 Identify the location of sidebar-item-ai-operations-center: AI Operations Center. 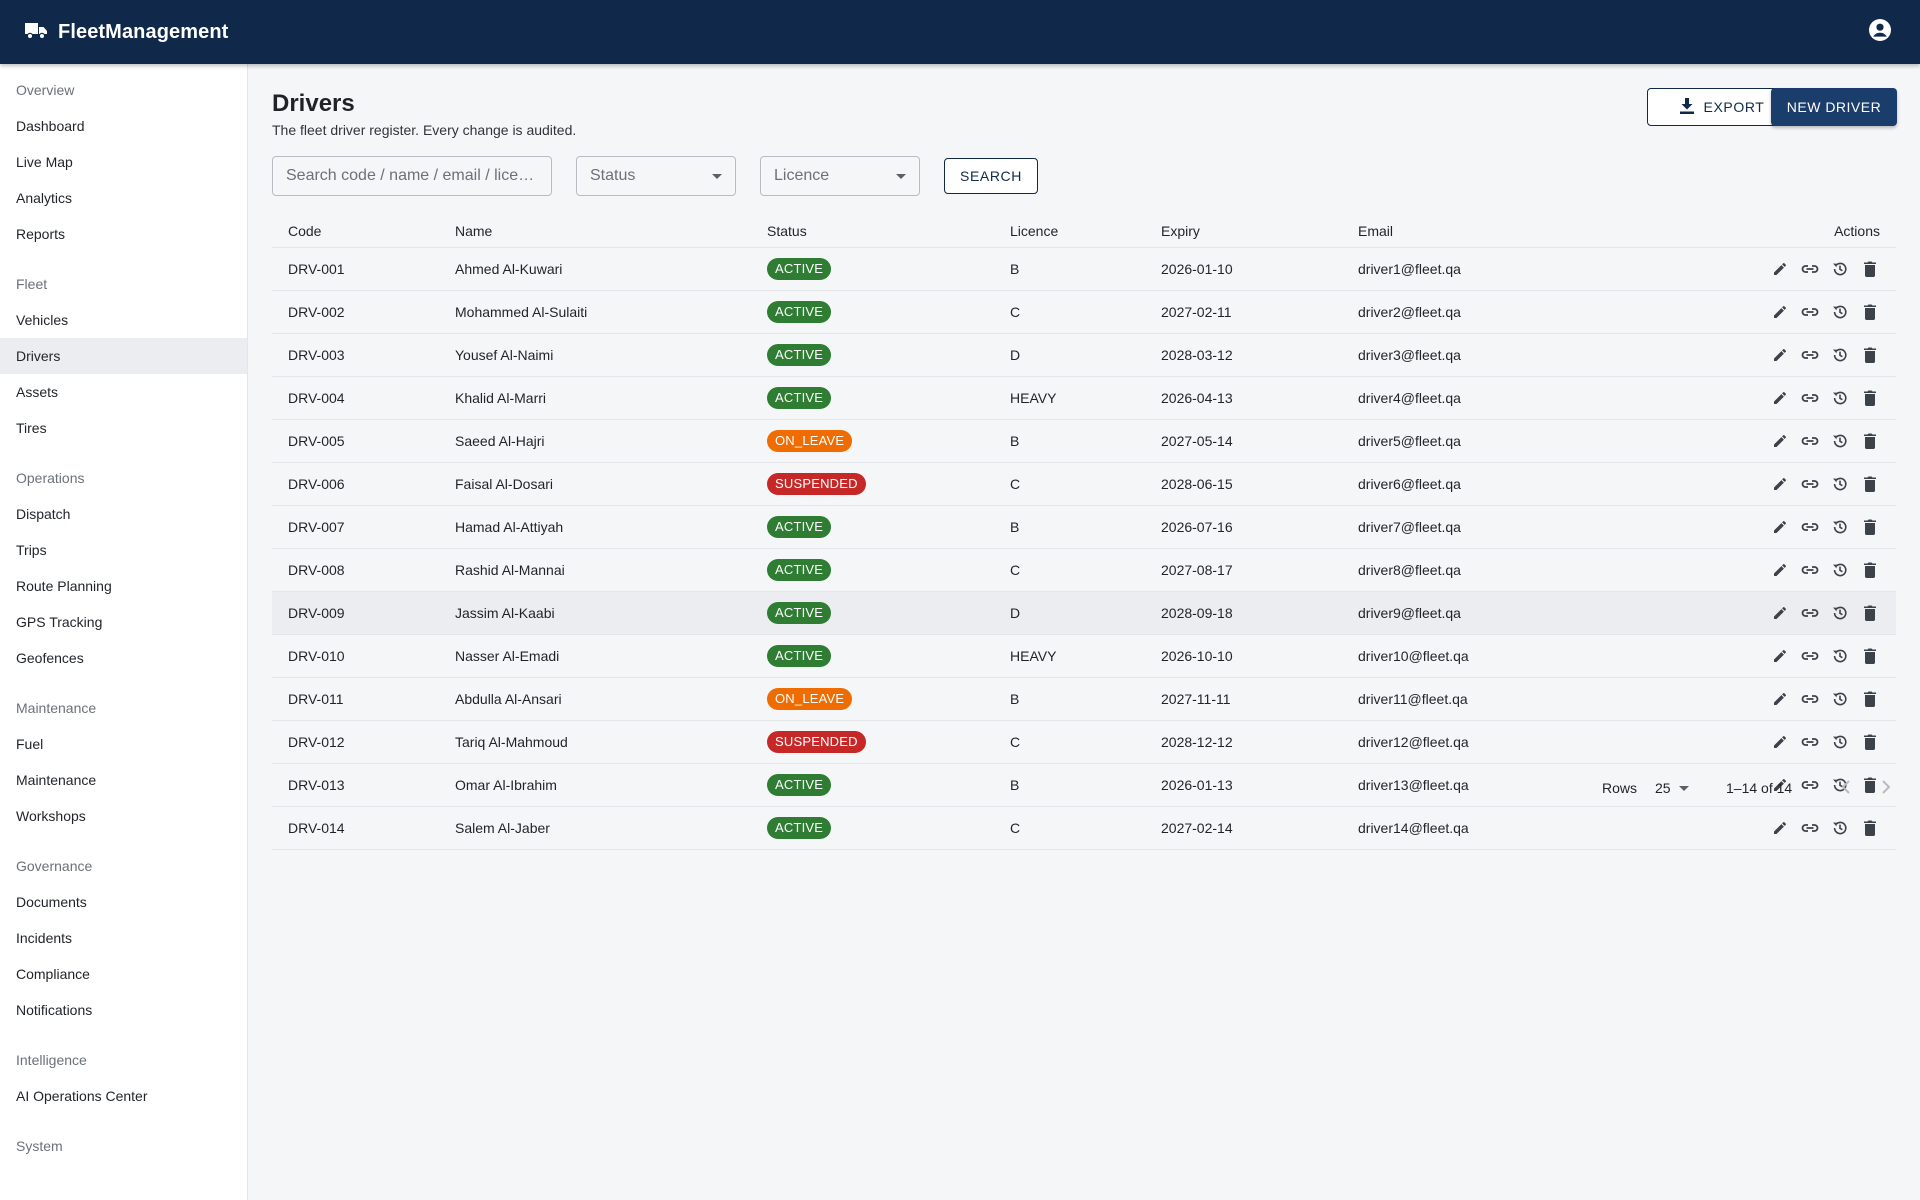
(82, 1096).